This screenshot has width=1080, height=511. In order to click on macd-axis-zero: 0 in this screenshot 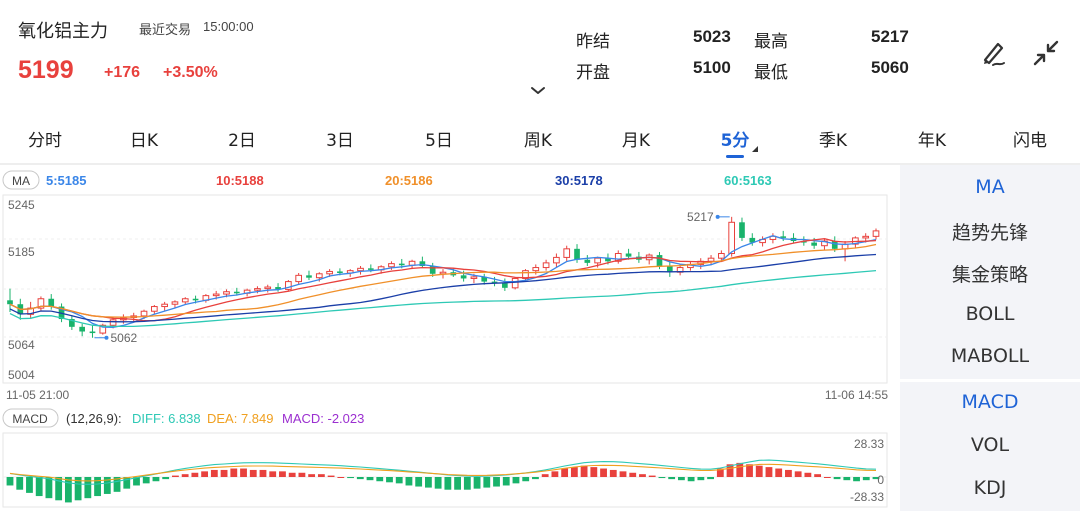, I will do `click(880, 480)`.